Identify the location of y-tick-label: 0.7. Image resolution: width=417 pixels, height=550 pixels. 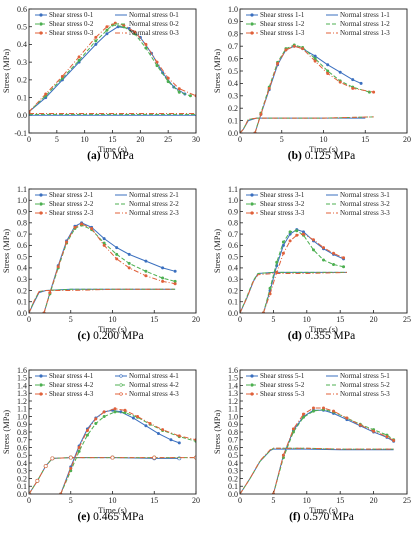
(233, 234).